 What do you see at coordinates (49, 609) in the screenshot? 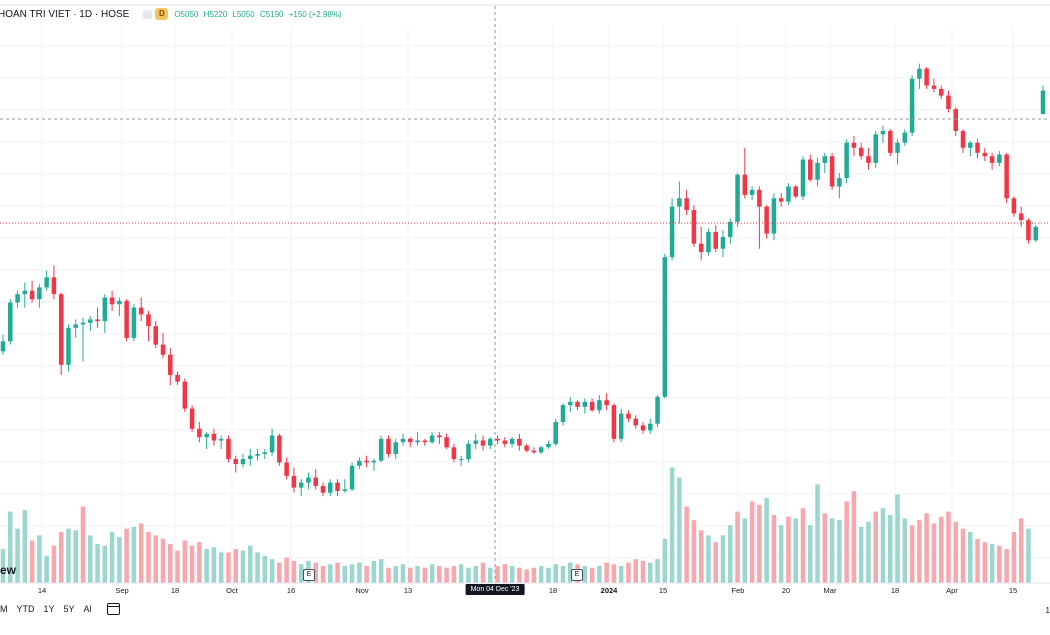
I see `range-button-1y: 1Y` at bounding box center [49, 609].